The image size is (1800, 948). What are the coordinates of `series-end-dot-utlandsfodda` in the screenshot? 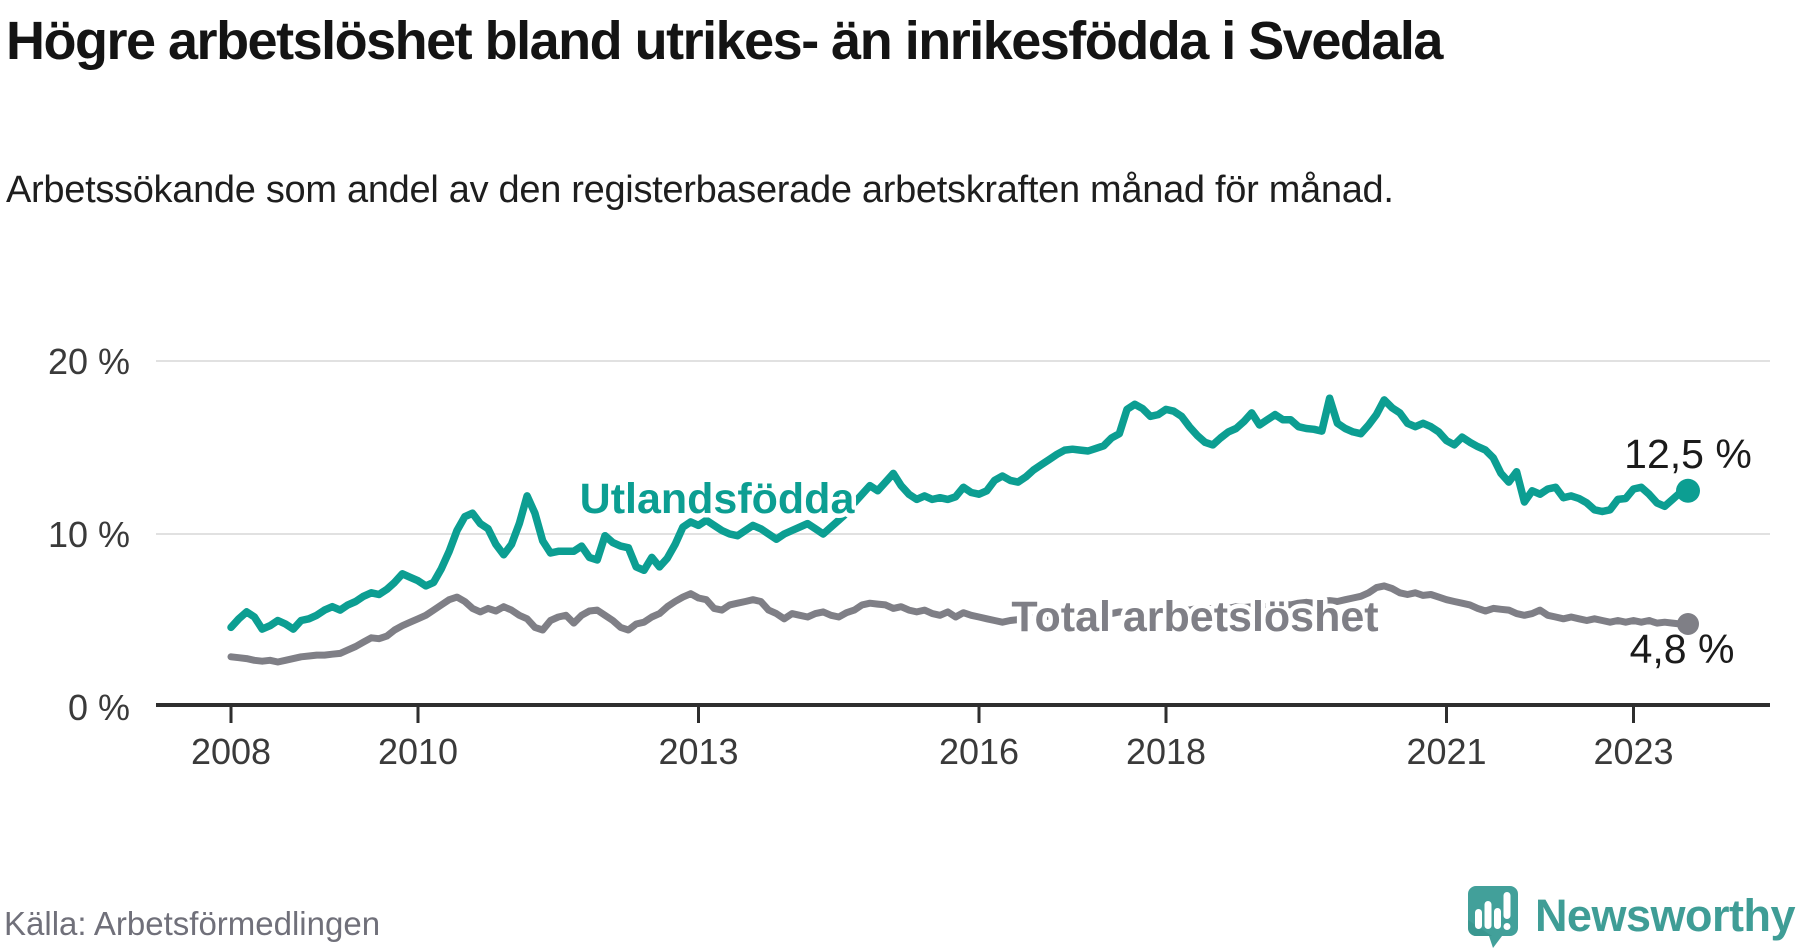 It's located at (1688, 490).